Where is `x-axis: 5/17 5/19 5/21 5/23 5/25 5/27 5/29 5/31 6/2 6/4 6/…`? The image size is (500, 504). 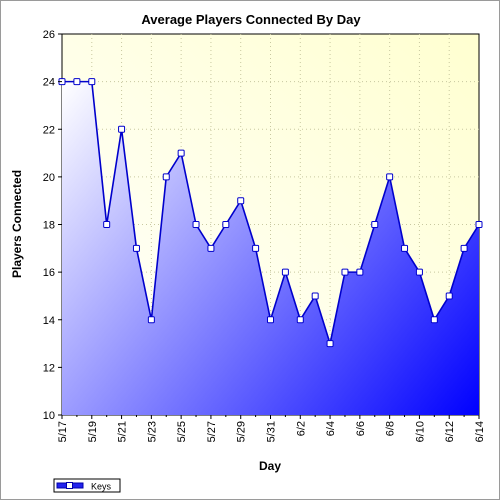
x-axis: 5/17 5/19 5/21 5/23 5/25 5/27 5/29 5/31 6/2 6/4 6/… is located at coordinates (271, 428).